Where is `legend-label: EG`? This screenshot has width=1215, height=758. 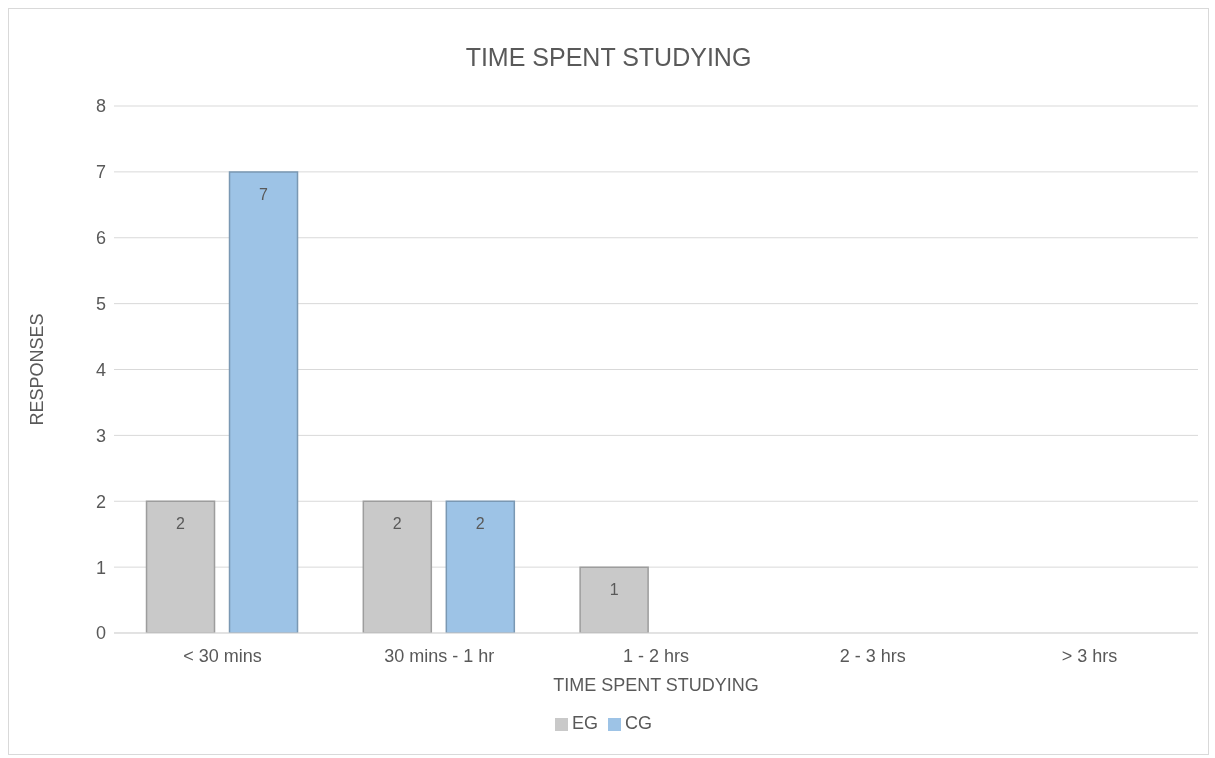 legend-label: EG is located at coordinates (584, 723).